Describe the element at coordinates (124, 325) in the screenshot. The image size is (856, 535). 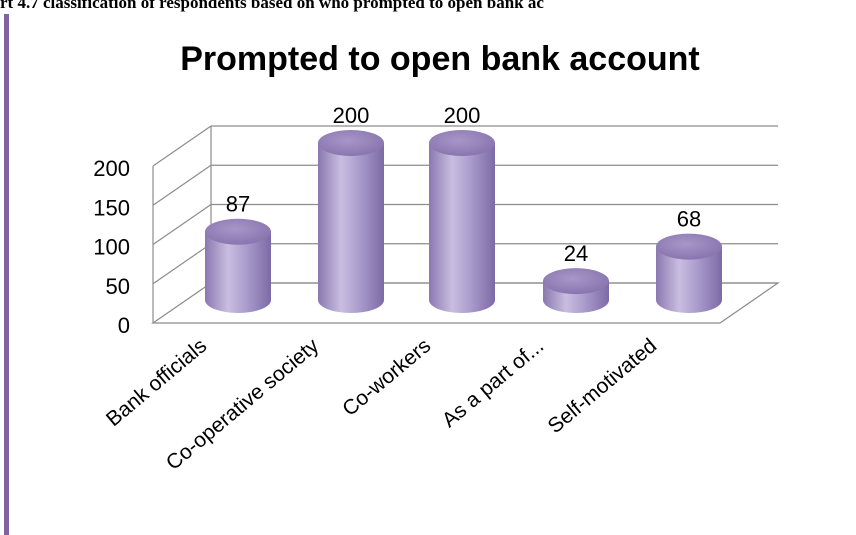
I see `y-tick-label: 0` at that location.